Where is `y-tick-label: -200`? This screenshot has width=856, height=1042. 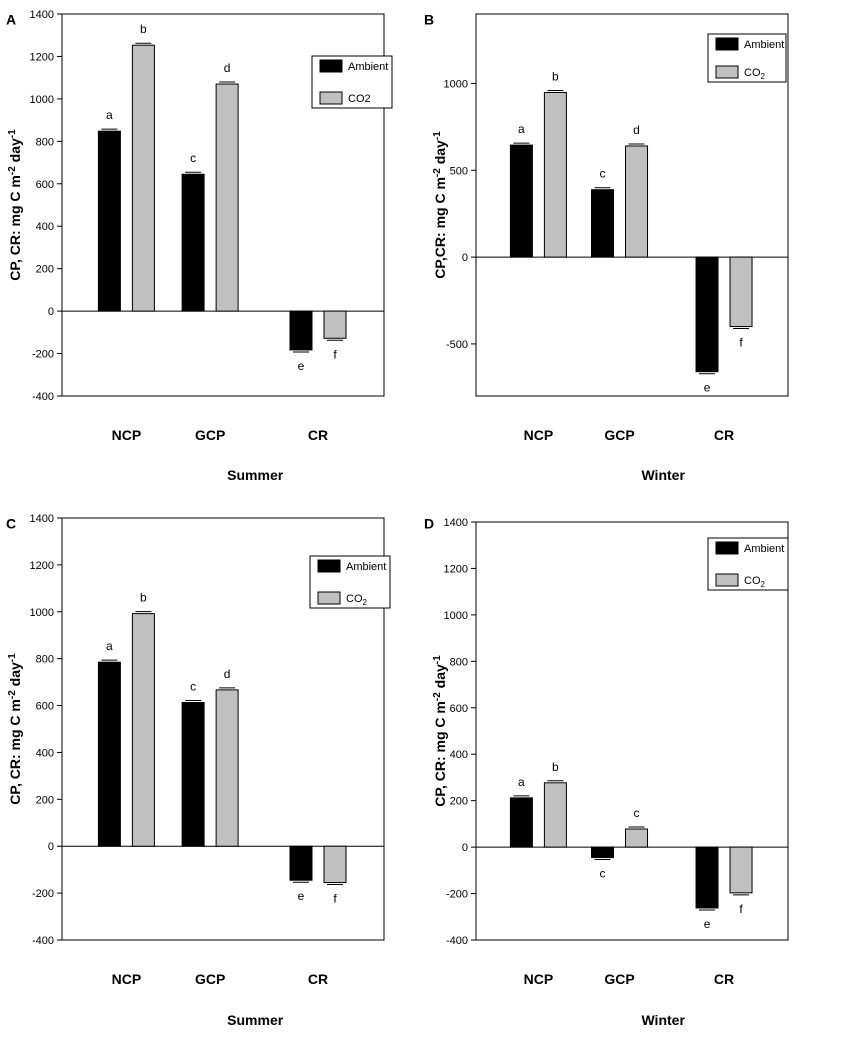
y-tick-label: -200 is located at coordinates (43, 355).